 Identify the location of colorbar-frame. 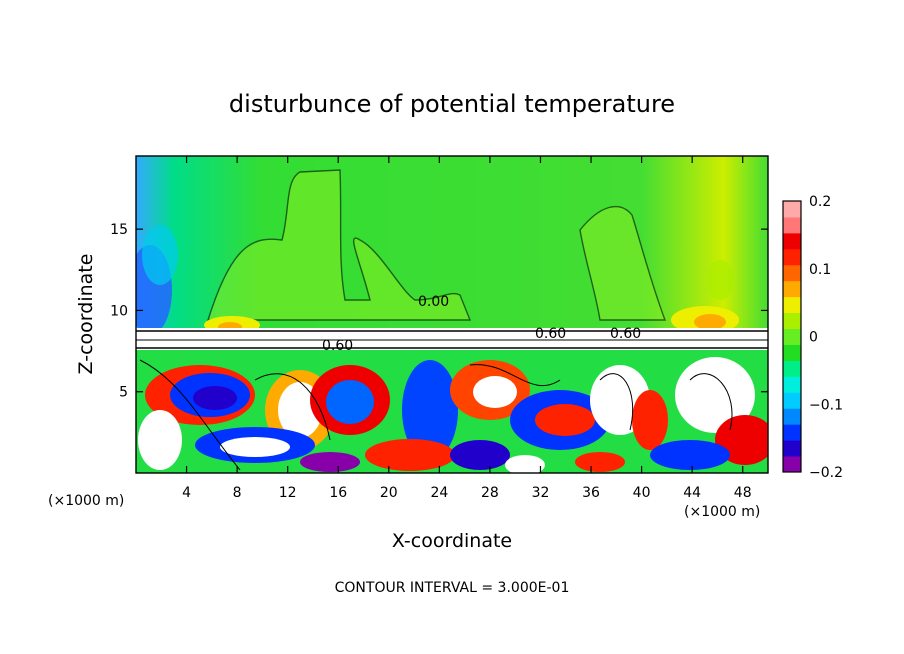
(792, 336).